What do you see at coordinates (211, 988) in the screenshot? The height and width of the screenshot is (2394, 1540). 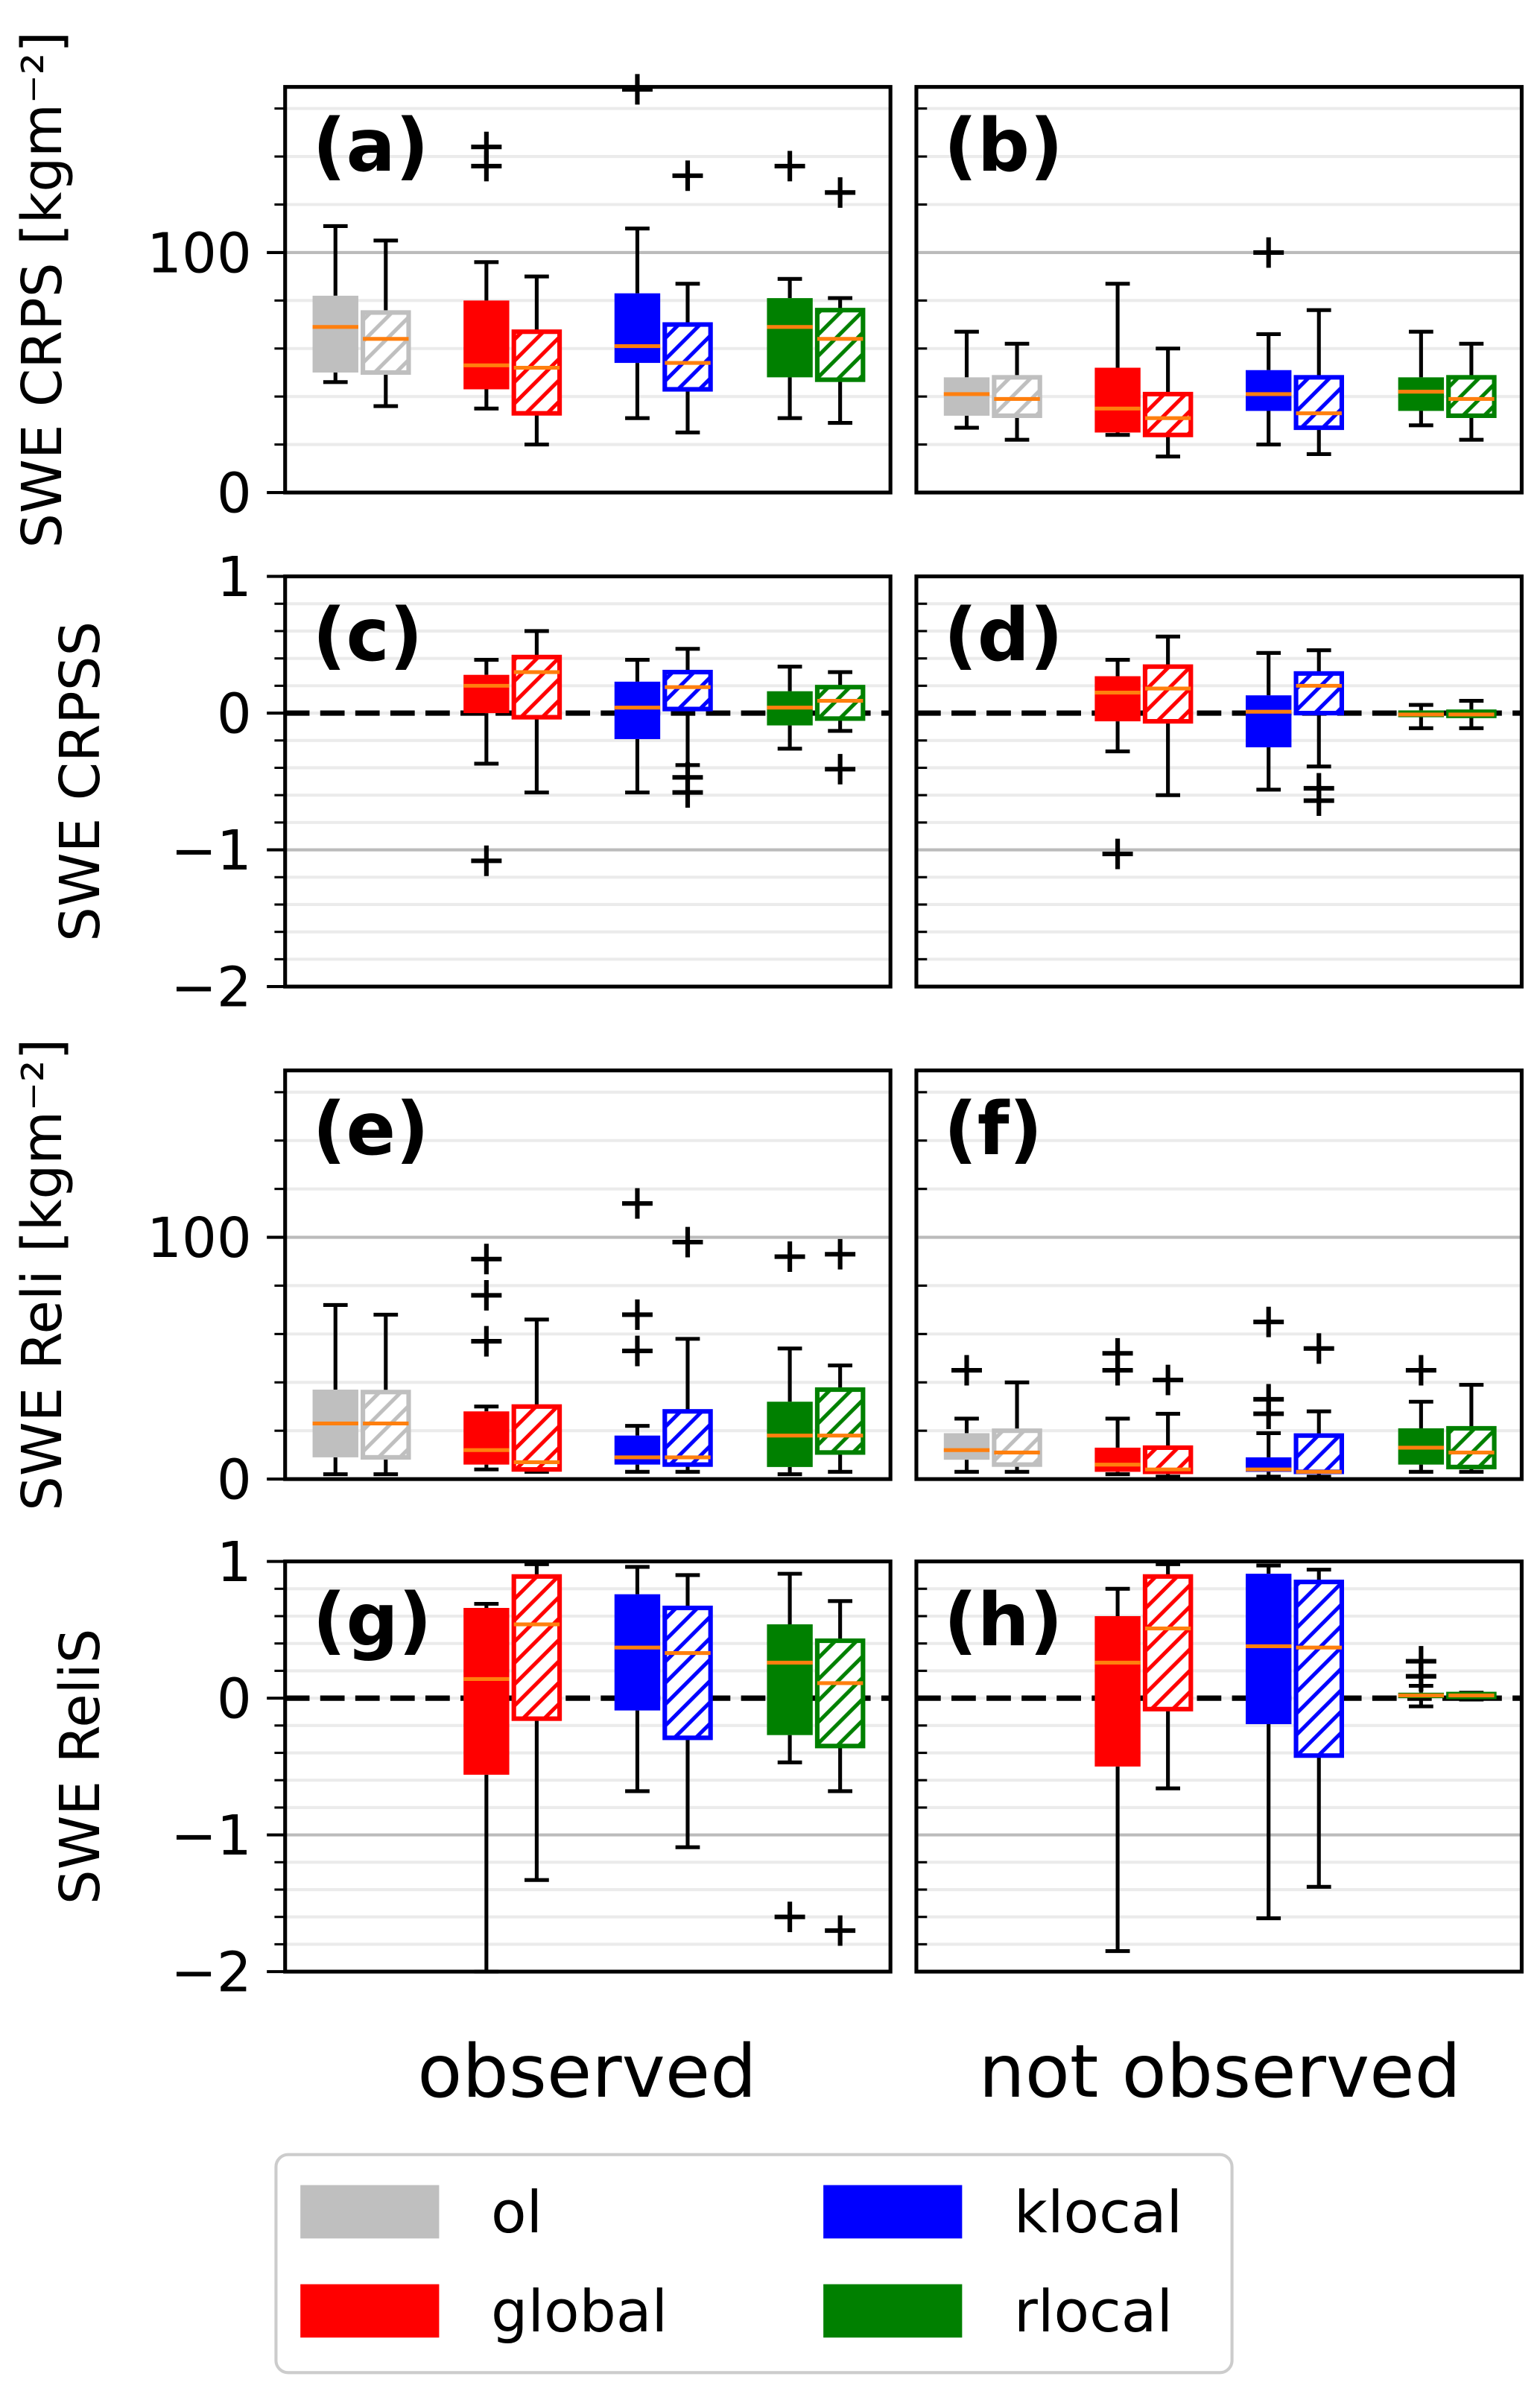 I see `y-tick-label: −2` at bounding box center [211, 988].